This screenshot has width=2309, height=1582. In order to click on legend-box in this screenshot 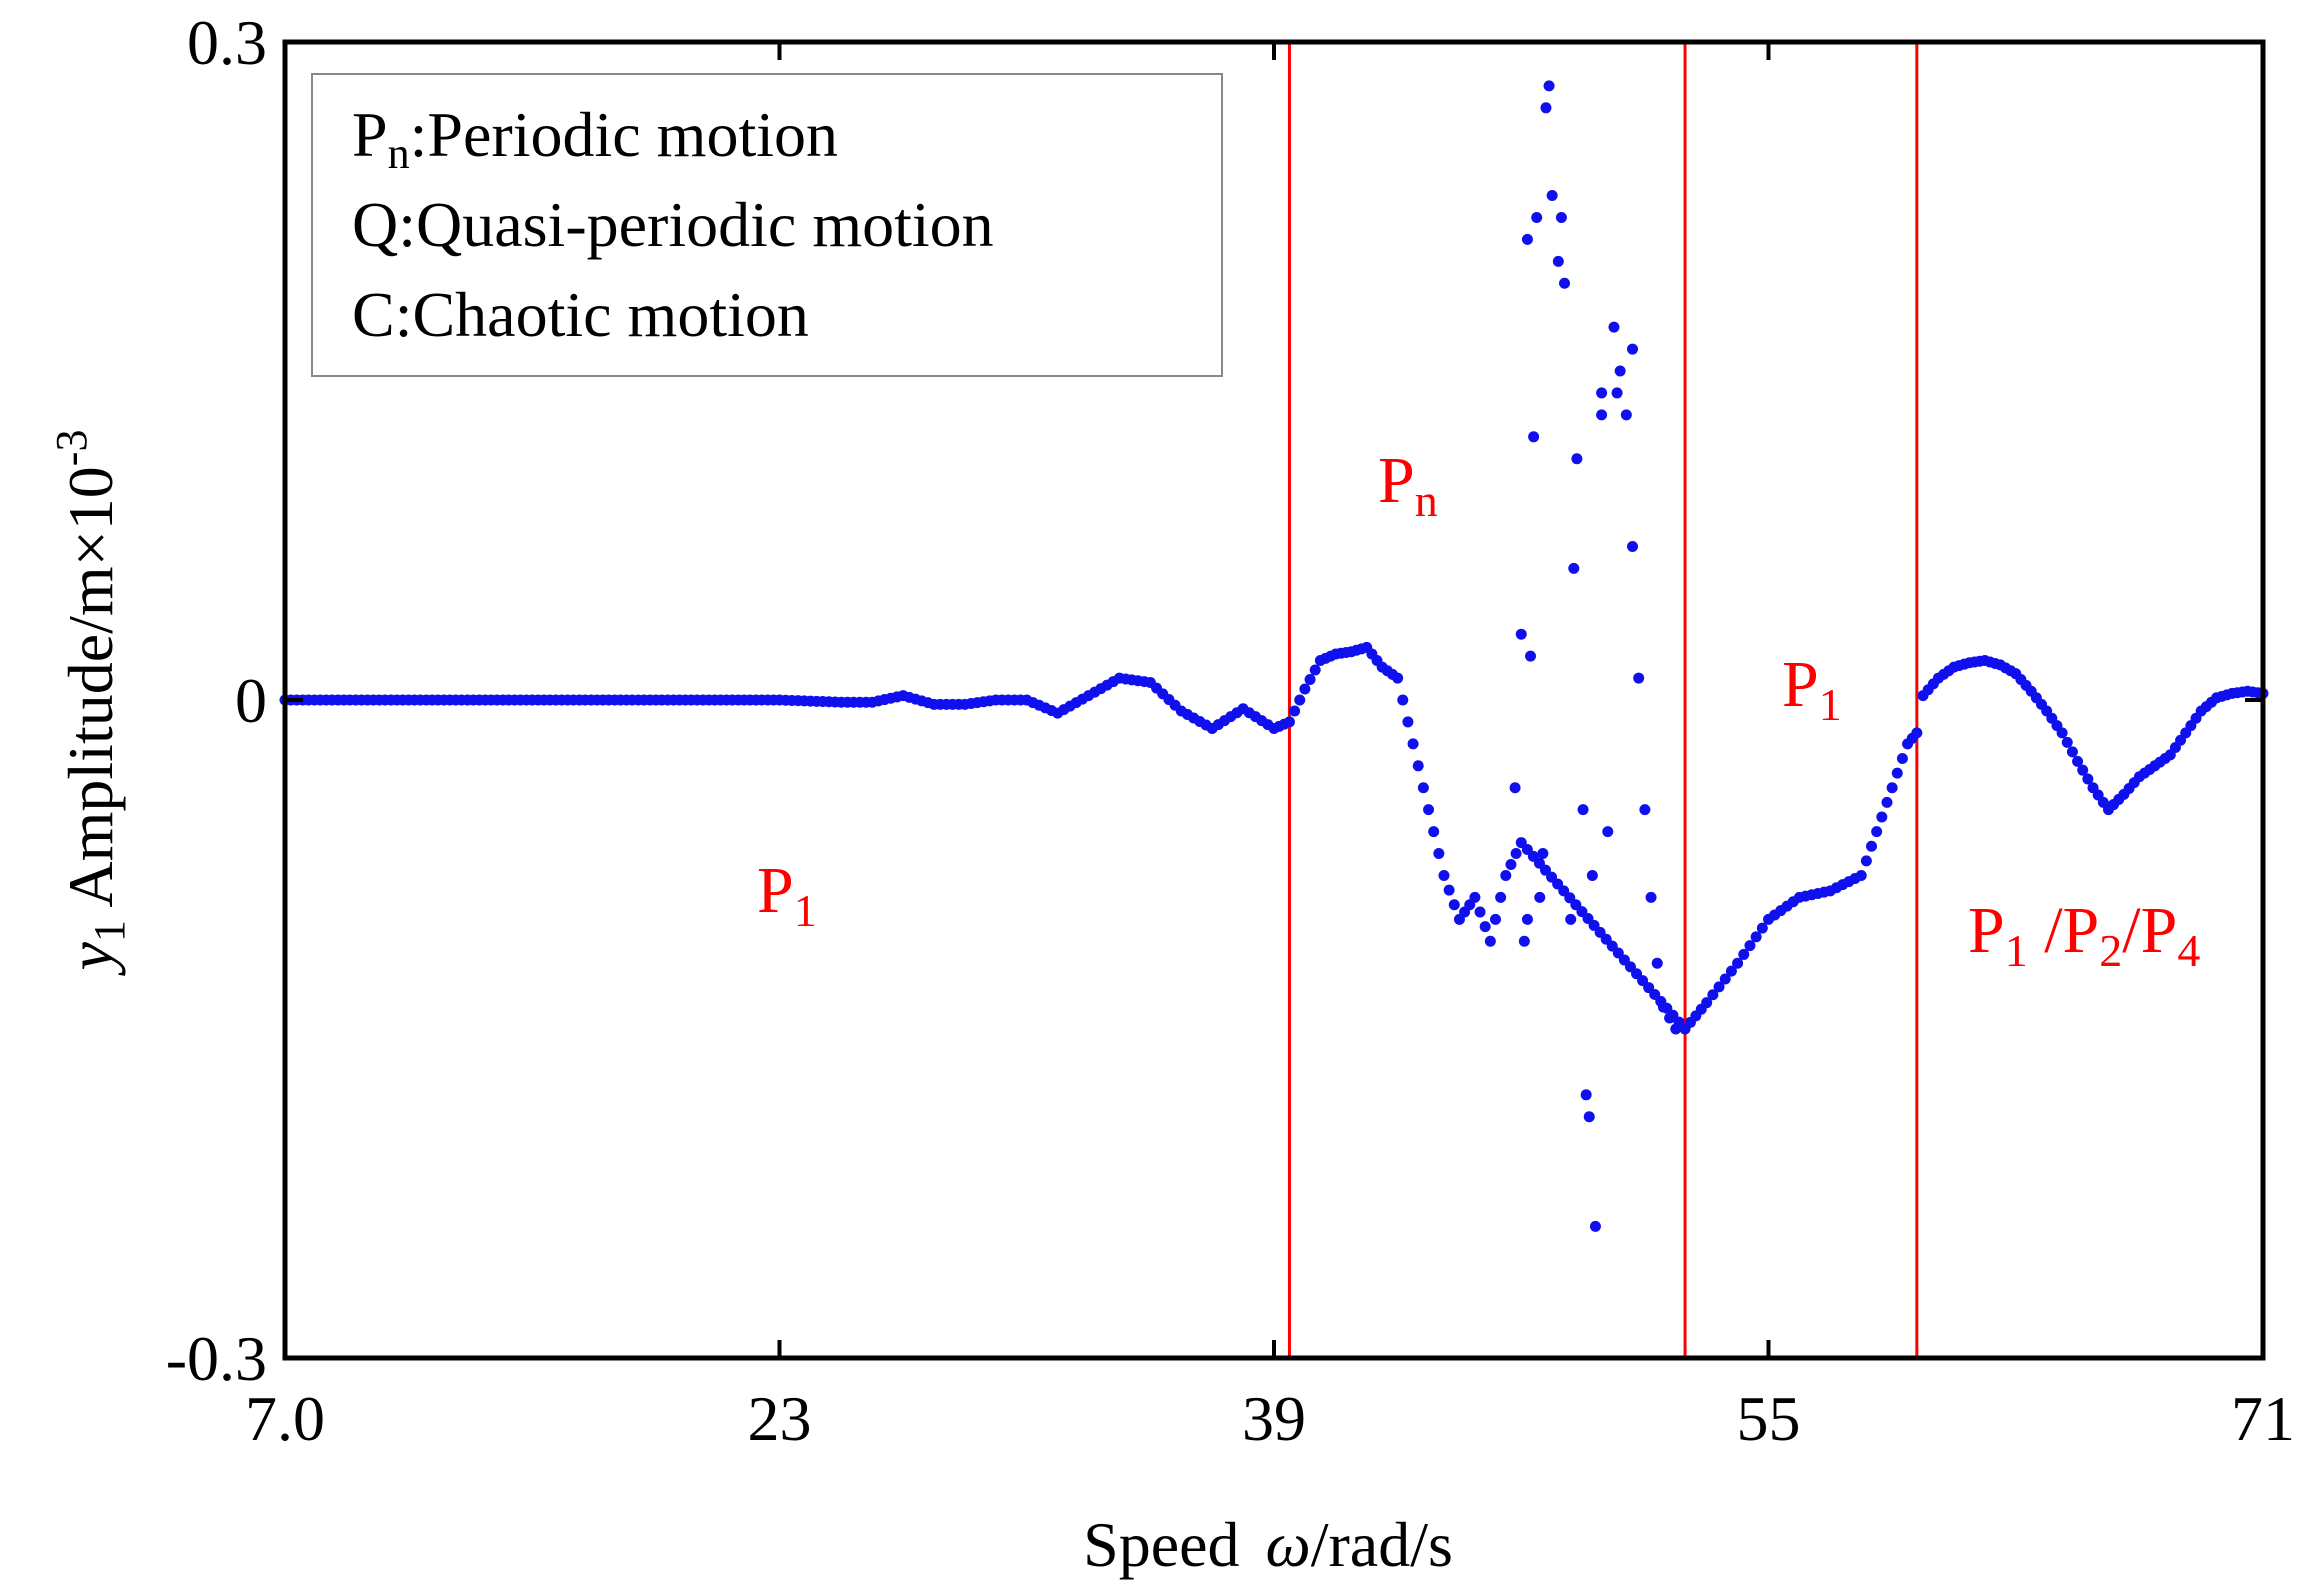, I will do `click(767, 225)`.